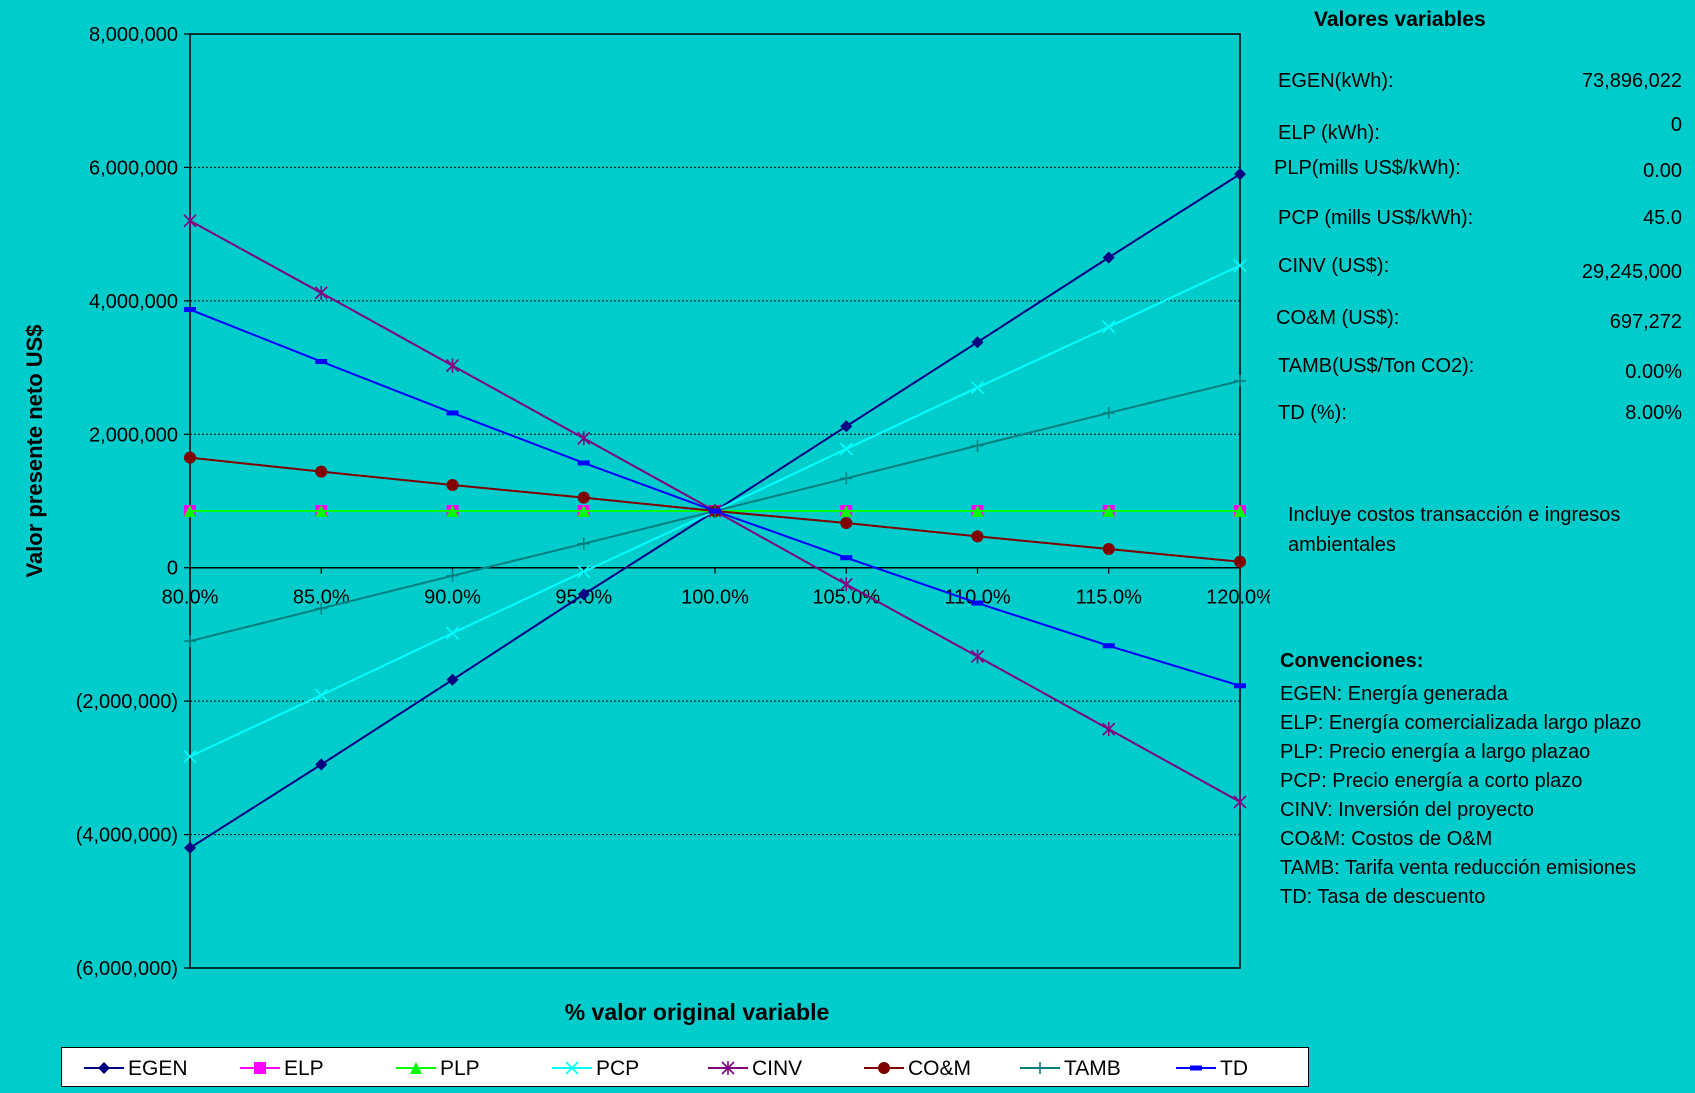  I want to click on legend-entry: PLP, so click(438, 1068).